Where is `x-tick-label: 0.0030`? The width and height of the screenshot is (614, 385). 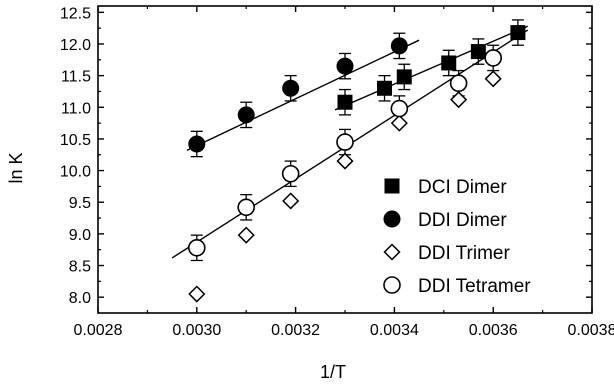 x-tick-label: 0.0030 is located at coordinates (196, 330).